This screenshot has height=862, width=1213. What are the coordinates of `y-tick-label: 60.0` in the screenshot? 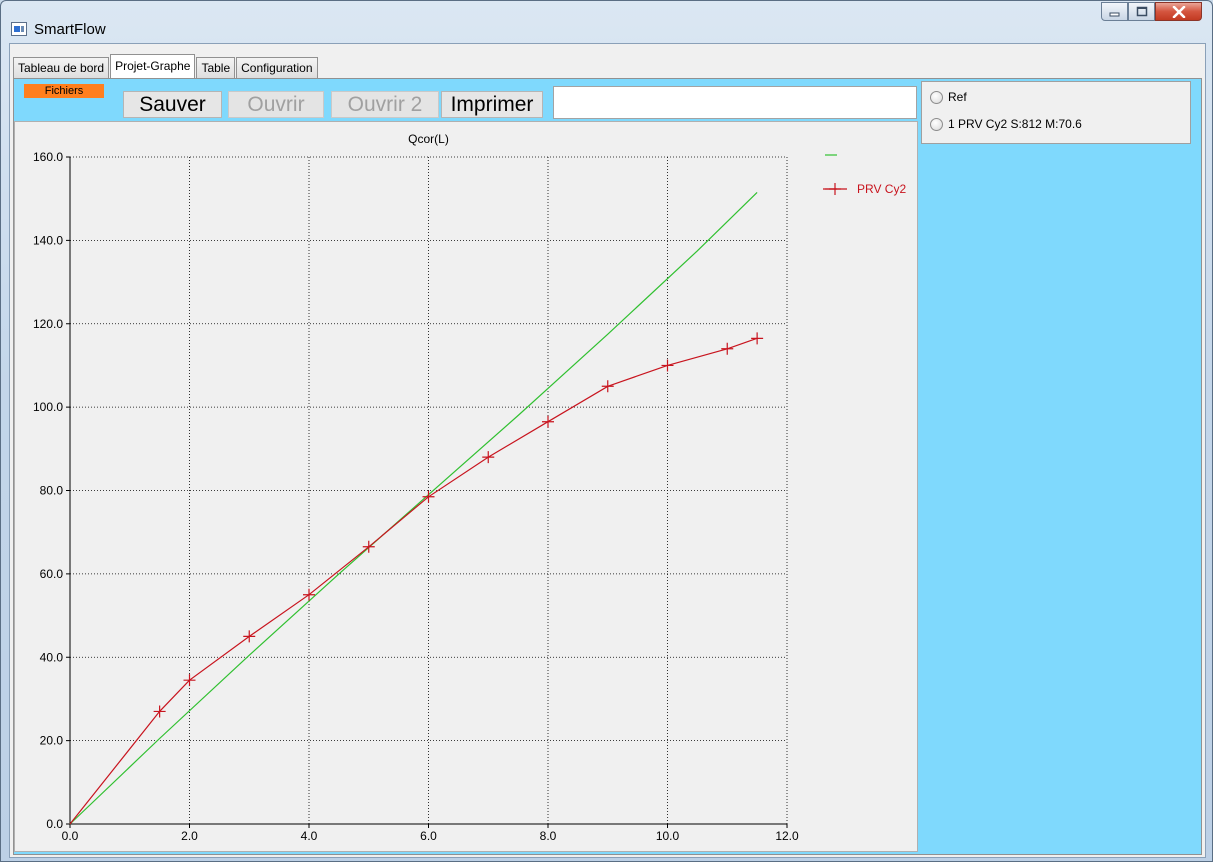 It's located at (52, 574).